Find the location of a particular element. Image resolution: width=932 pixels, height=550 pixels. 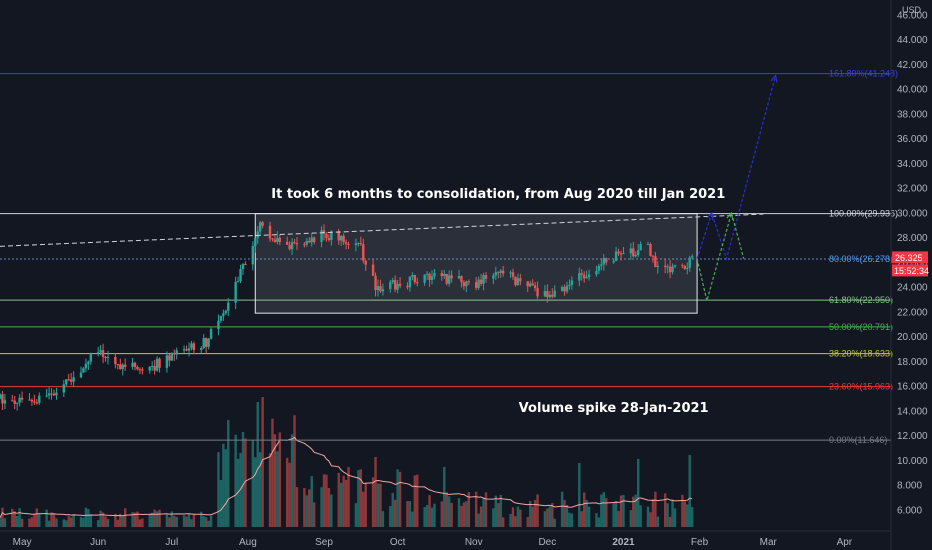

price-tick-label: 26.000 is located at coordinates (912, 263).